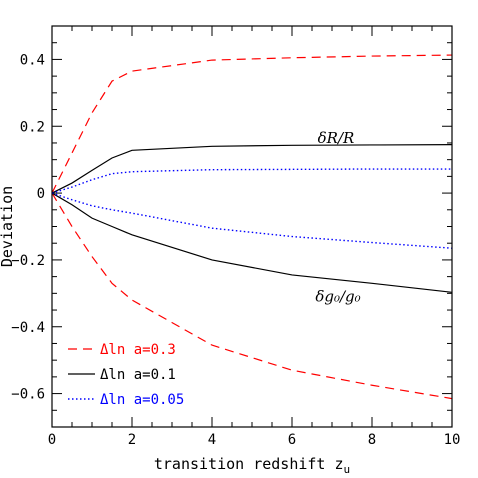  I want to click on y-tick-label: −0.4, so click(28, 328).